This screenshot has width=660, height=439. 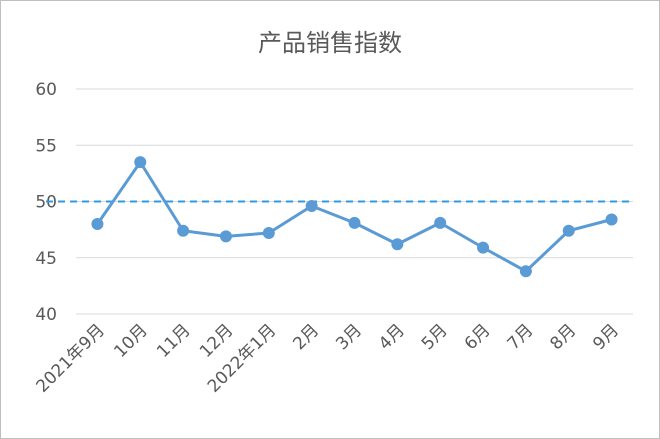 I want to click on x-tick-label: 9月, so click(x=606, y=337).